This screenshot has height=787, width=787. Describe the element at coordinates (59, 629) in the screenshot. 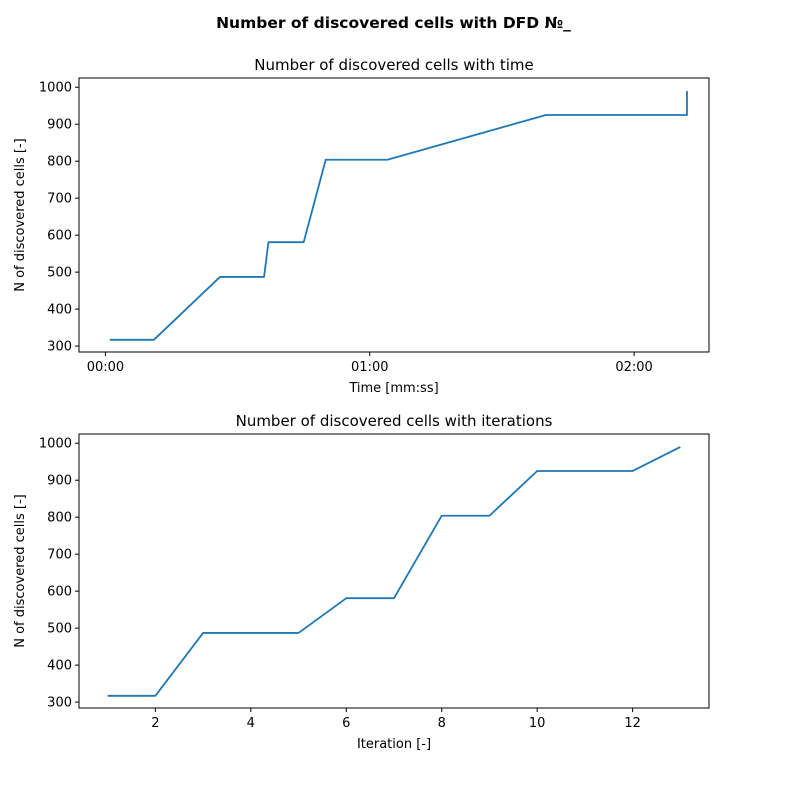

I see `iteration-y-tick-label: 500` at that location.